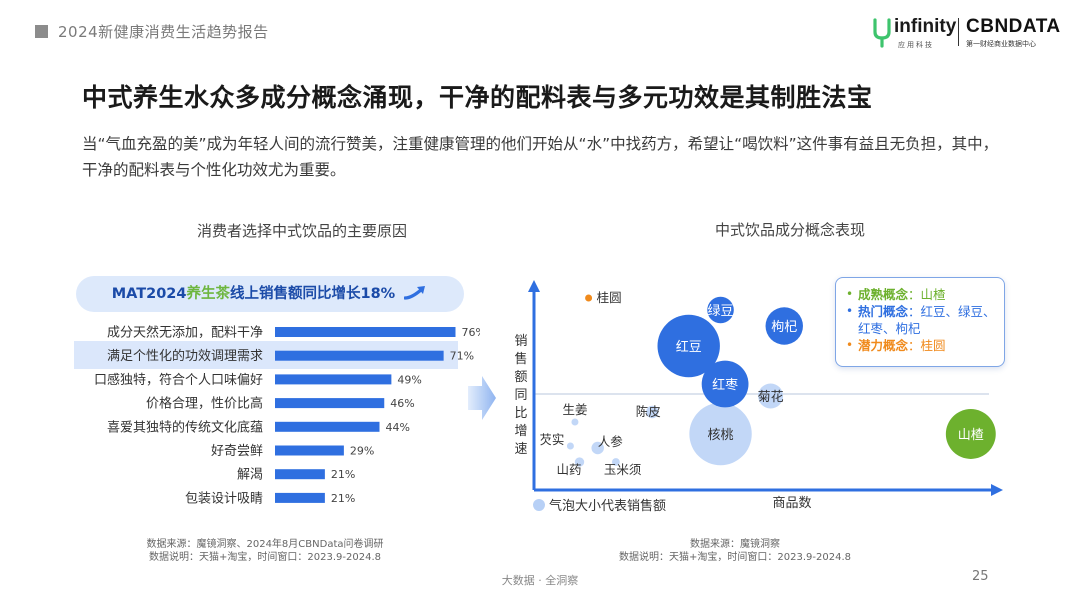 The image size is (1080, 607). I want to click on bubble-label: 山楂, so click(971, 435).